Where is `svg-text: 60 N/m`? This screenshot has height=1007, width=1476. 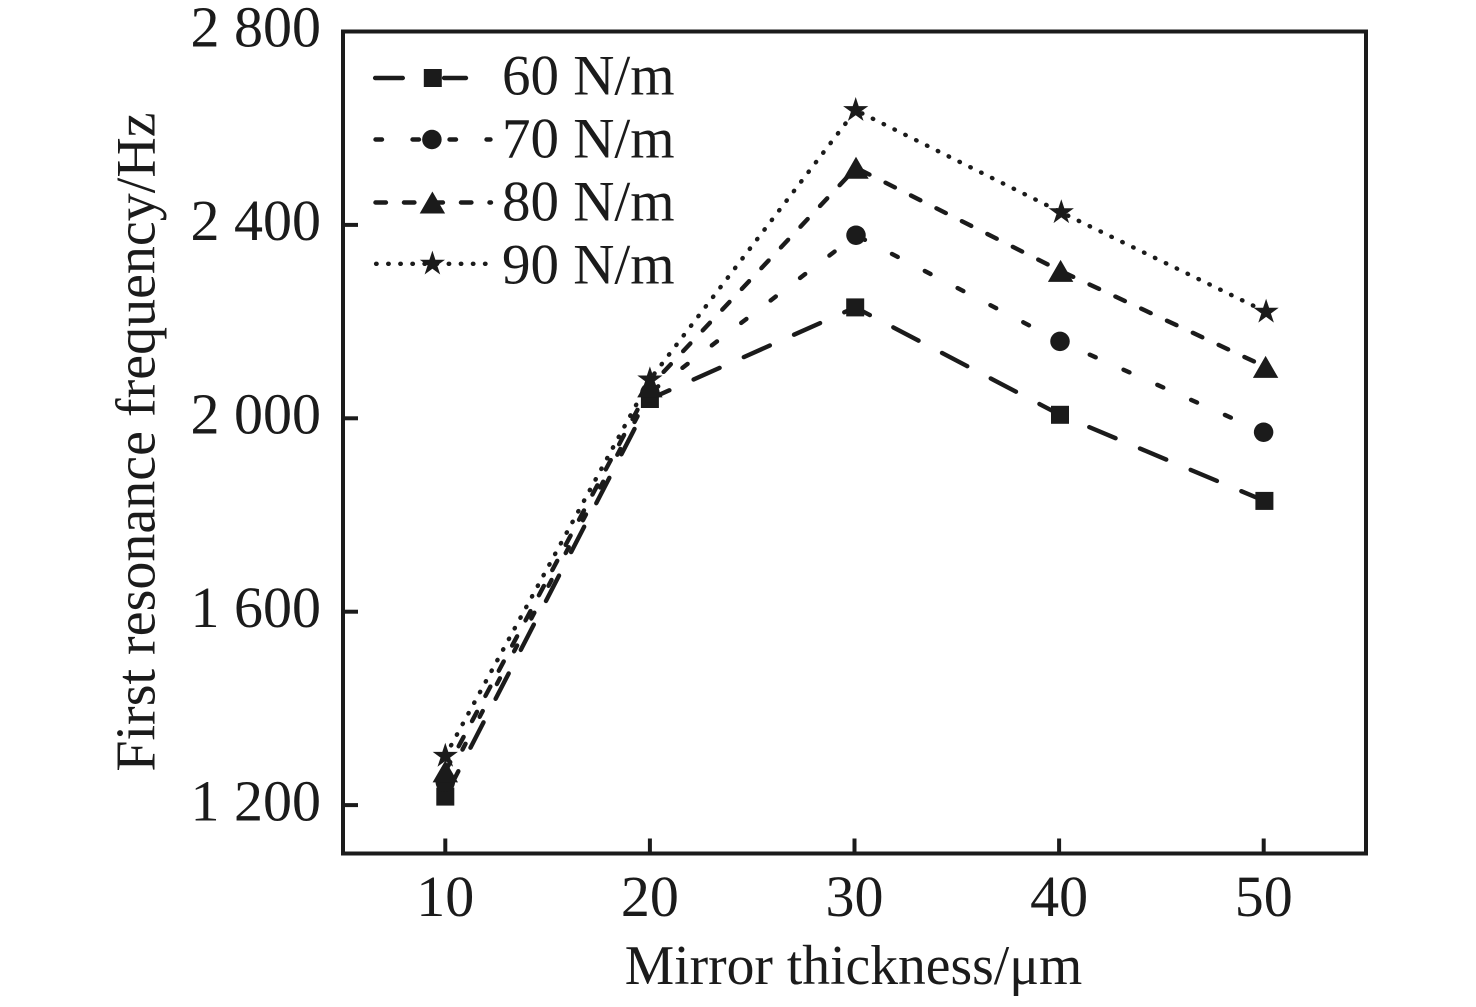 svg-text: 60 N/m is located at coordinates (588, 76).